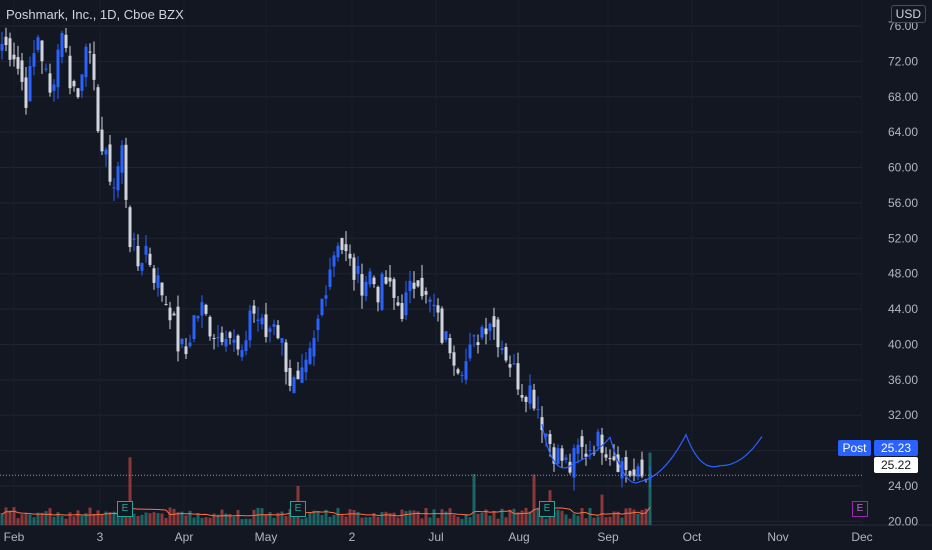  I want to click on currency-badge: USD, so click(908, 14).